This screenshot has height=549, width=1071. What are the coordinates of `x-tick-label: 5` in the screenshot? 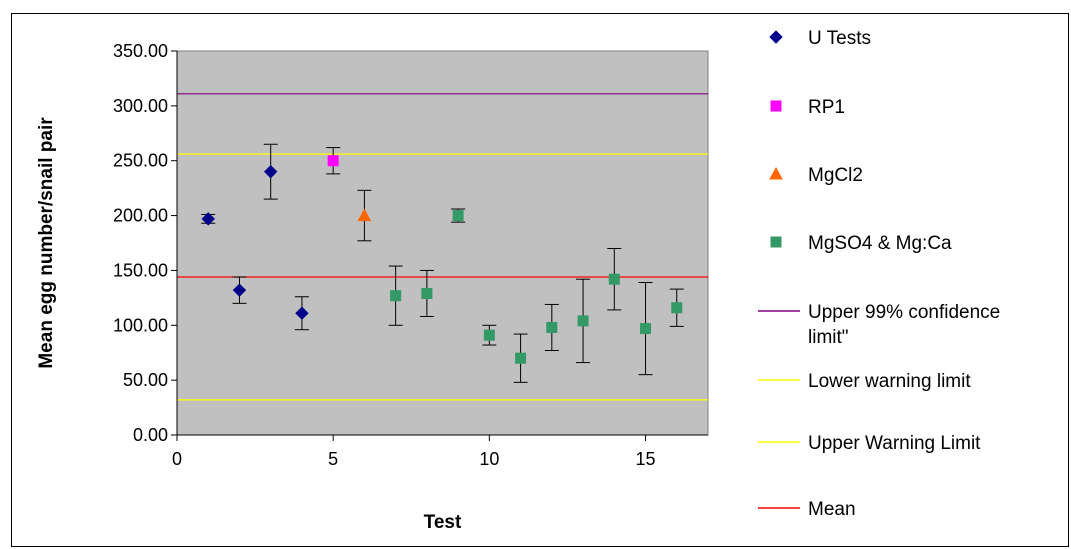 It's located at (333, 459).